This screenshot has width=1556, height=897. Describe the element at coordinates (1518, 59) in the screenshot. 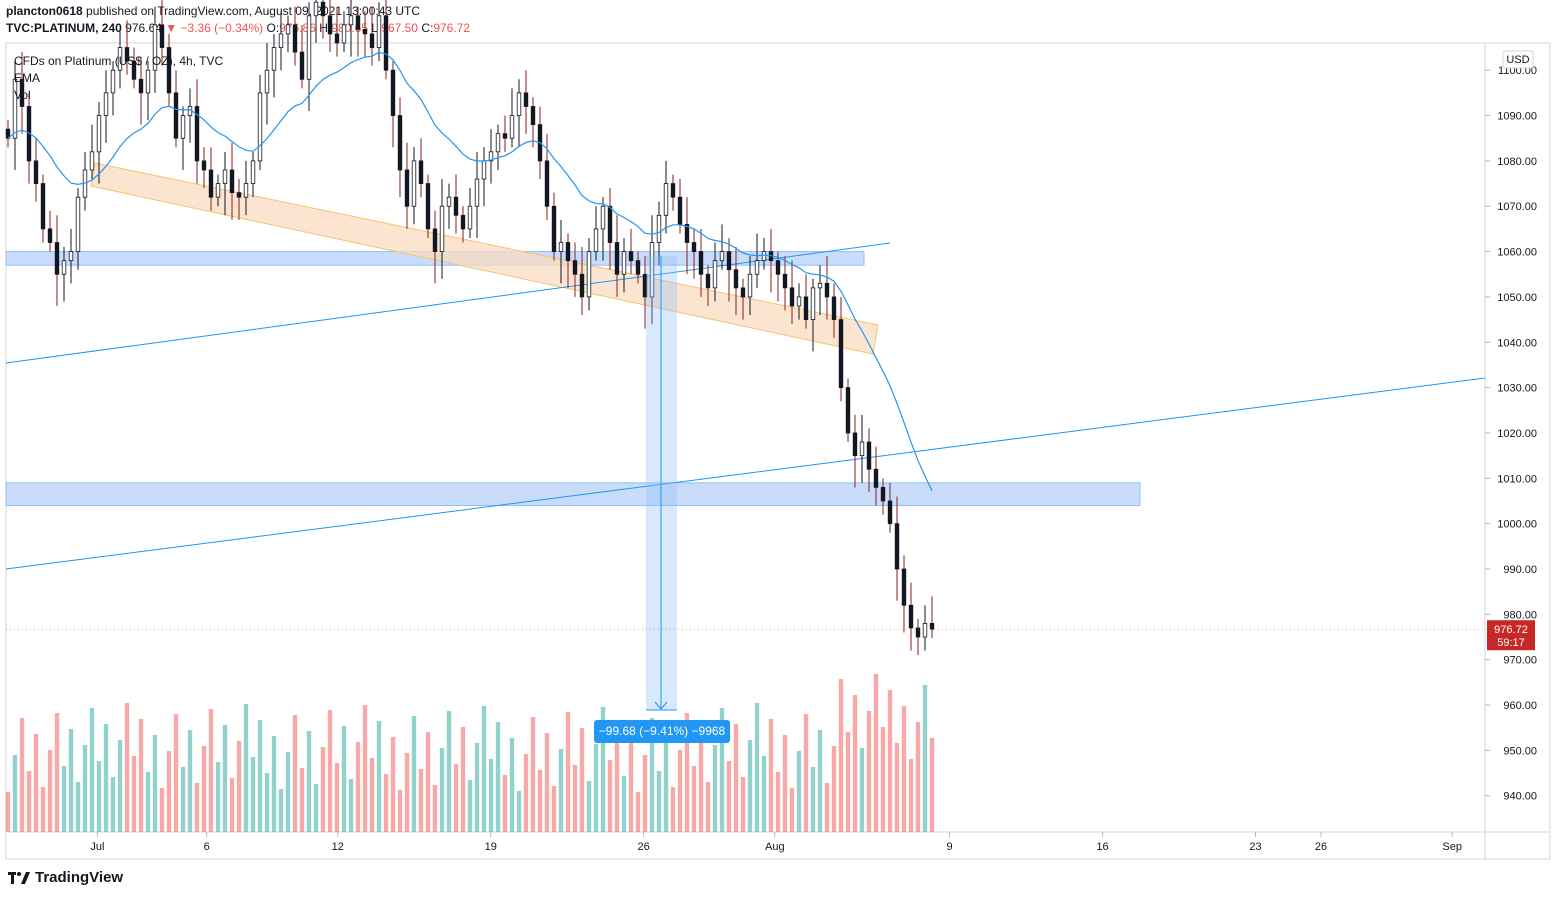

I see `currency-badge: USD` at that location.